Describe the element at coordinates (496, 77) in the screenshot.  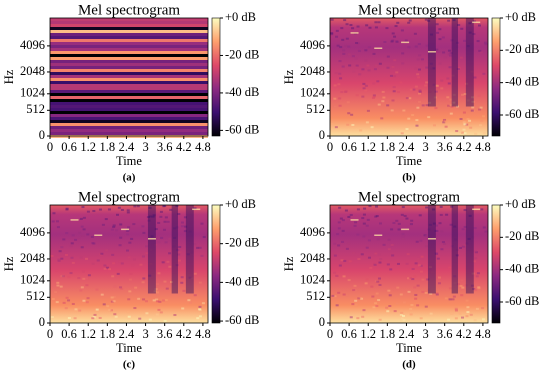
I see `colorbar` at that location.